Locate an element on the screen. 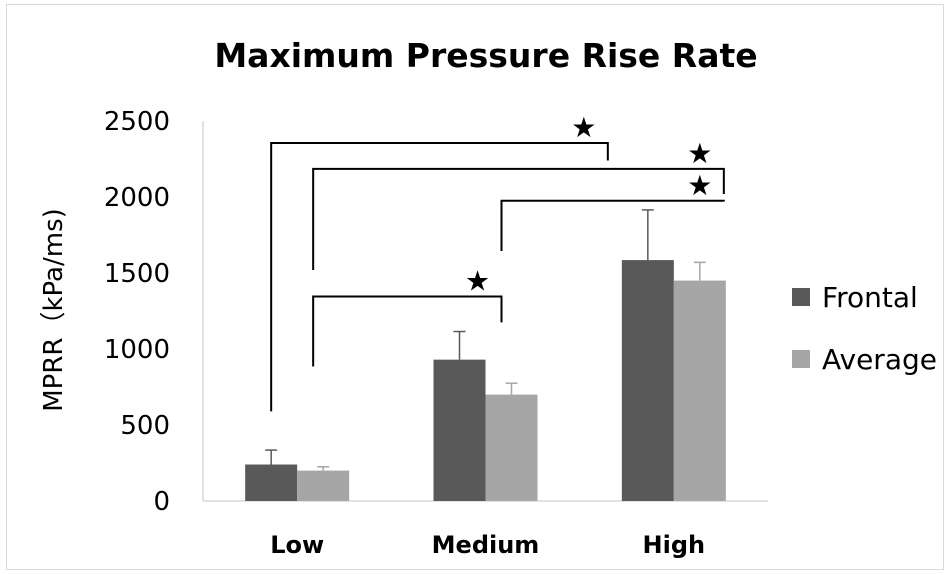 This screenshot has width=952, height=575. x-tick-label: Low is located at coordinates (297, 545).